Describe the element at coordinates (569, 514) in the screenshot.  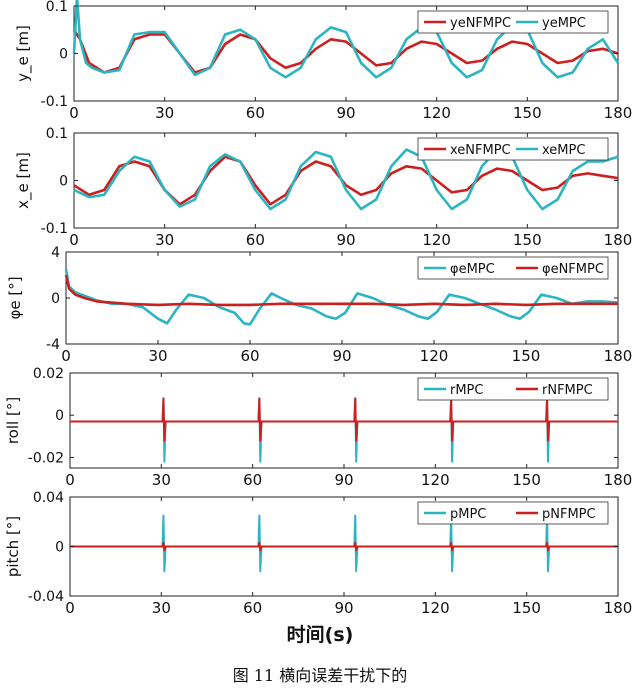
I see `legend-entry-2: pNFMPC` at that location.